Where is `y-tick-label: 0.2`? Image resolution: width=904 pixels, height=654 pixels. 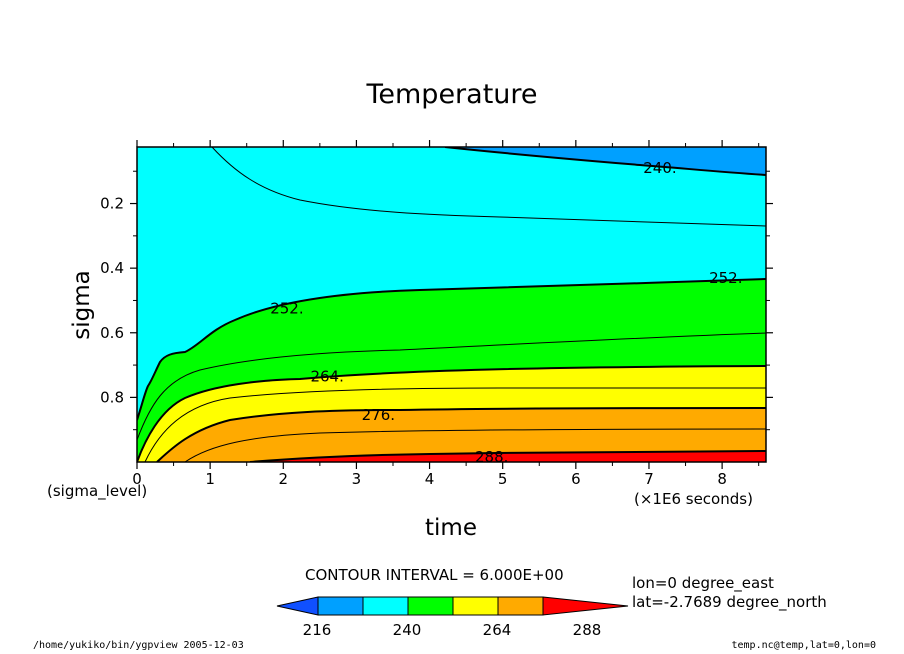 y-tick-label: 0.2 is located at coordinates (112, 204).